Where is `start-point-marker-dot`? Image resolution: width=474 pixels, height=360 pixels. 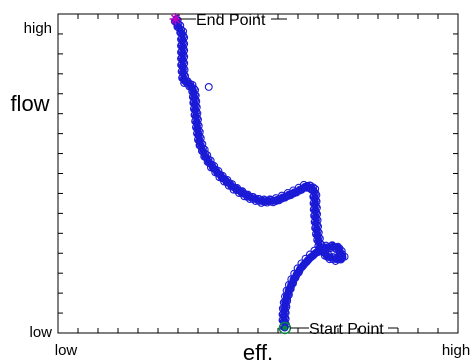
start-point-marker-dot is located at coordinates (285, 328).